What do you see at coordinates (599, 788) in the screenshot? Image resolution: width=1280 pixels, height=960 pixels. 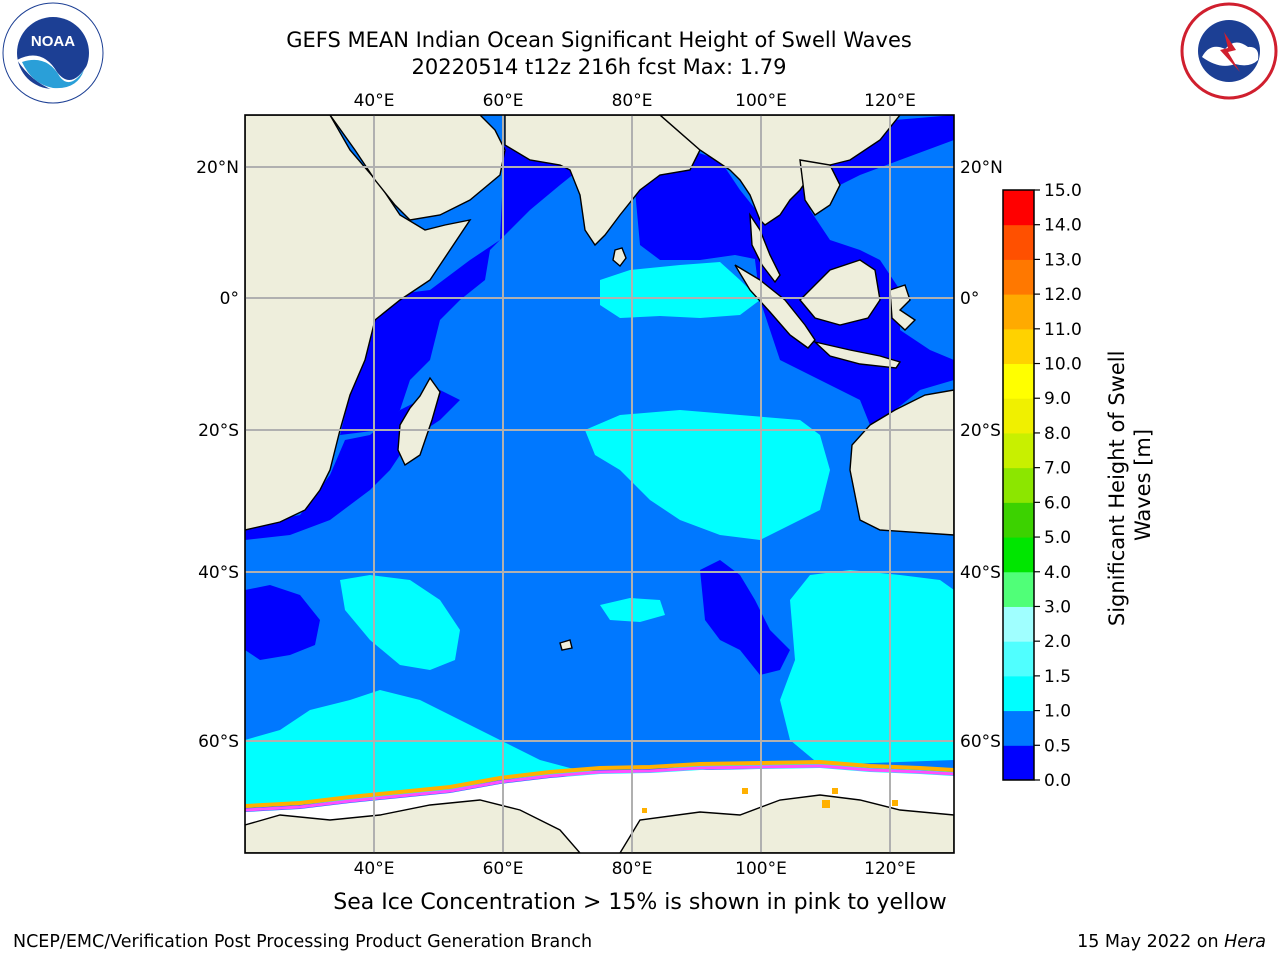 I see `sea-ice-edge-pink` at bounding box center [599, 788].